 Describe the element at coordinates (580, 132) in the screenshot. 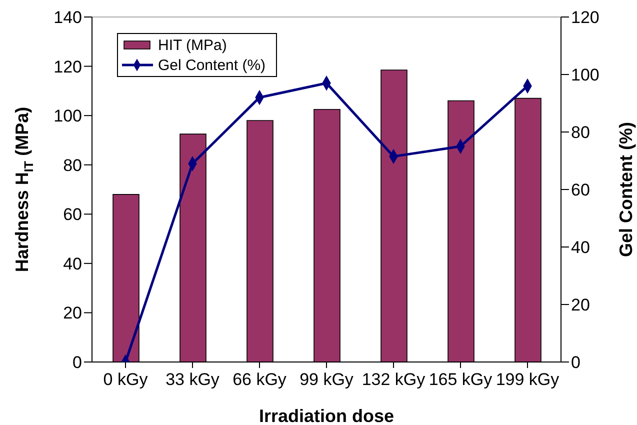

I see `y2-tick-label: 80` at that location.